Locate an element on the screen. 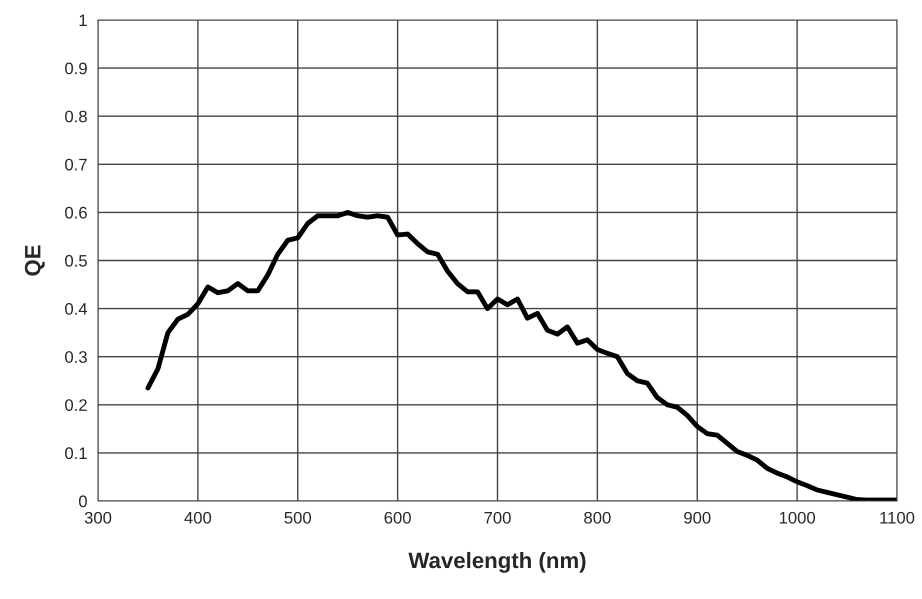  x-tick-label: 400 is located at coordinates (198, 518).